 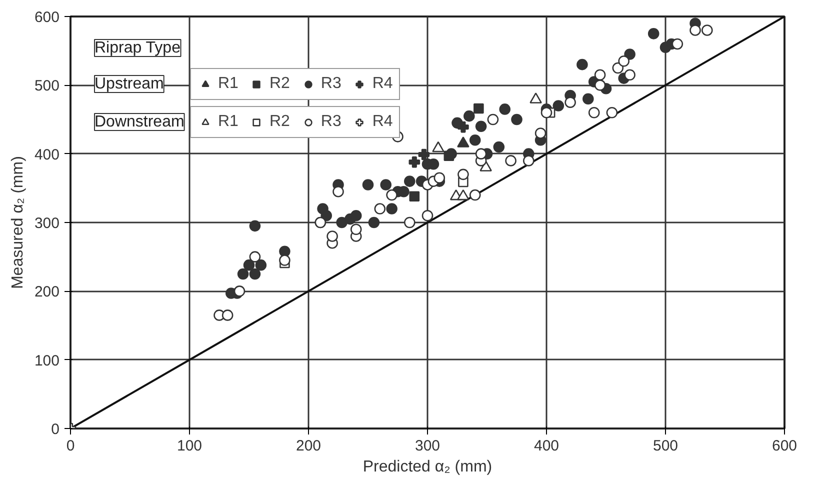 I want to click on y-tick-label: 0, so click(x=55, y=429).